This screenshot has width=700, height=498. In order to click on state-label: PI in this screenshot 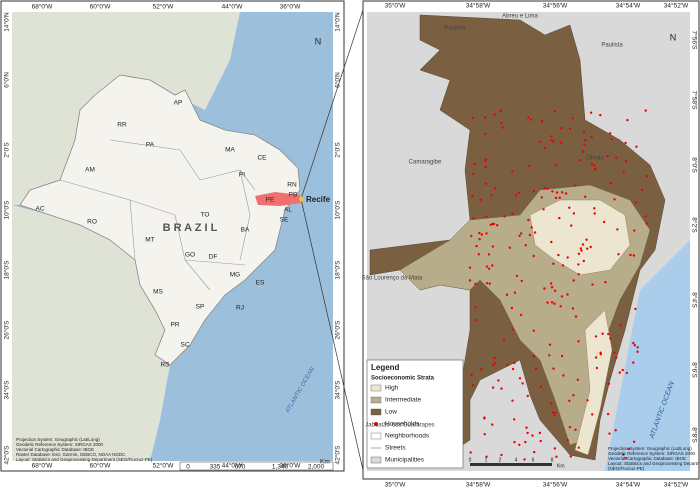, I will do `click(242, 175)`.